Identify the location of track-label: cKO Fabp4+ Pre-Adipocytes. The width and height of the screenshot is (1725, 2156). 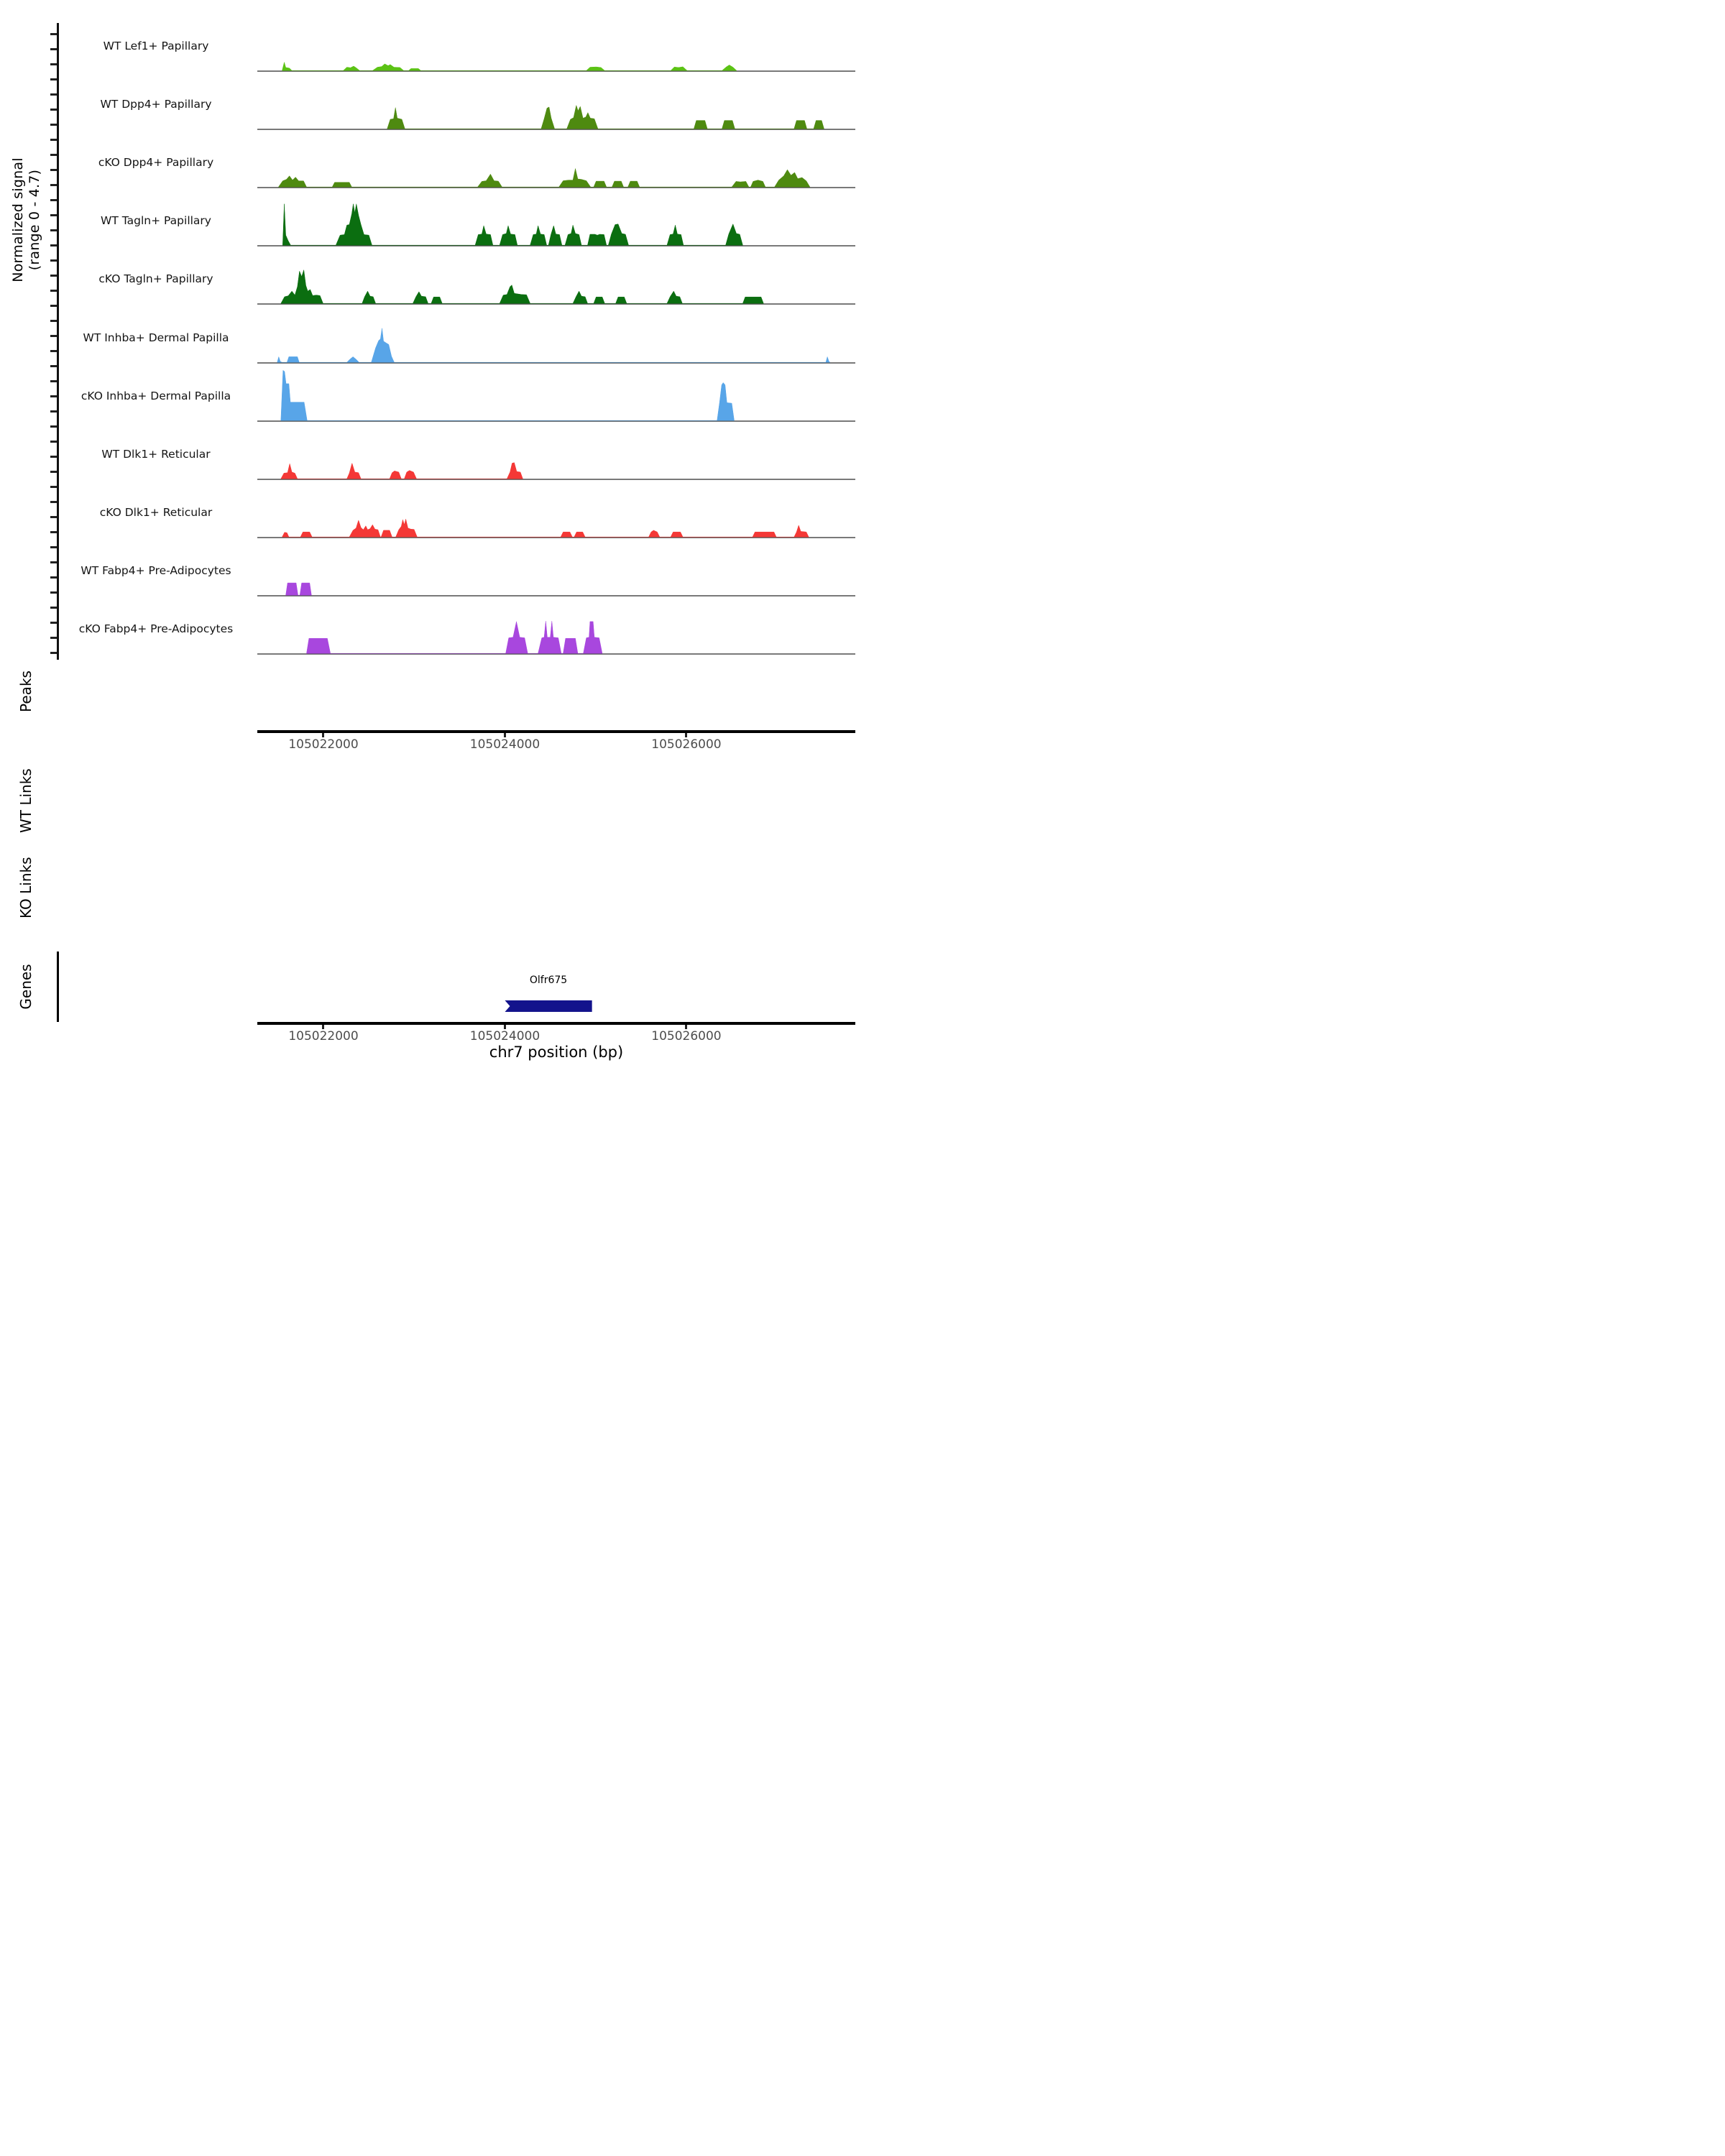
(156, 628).